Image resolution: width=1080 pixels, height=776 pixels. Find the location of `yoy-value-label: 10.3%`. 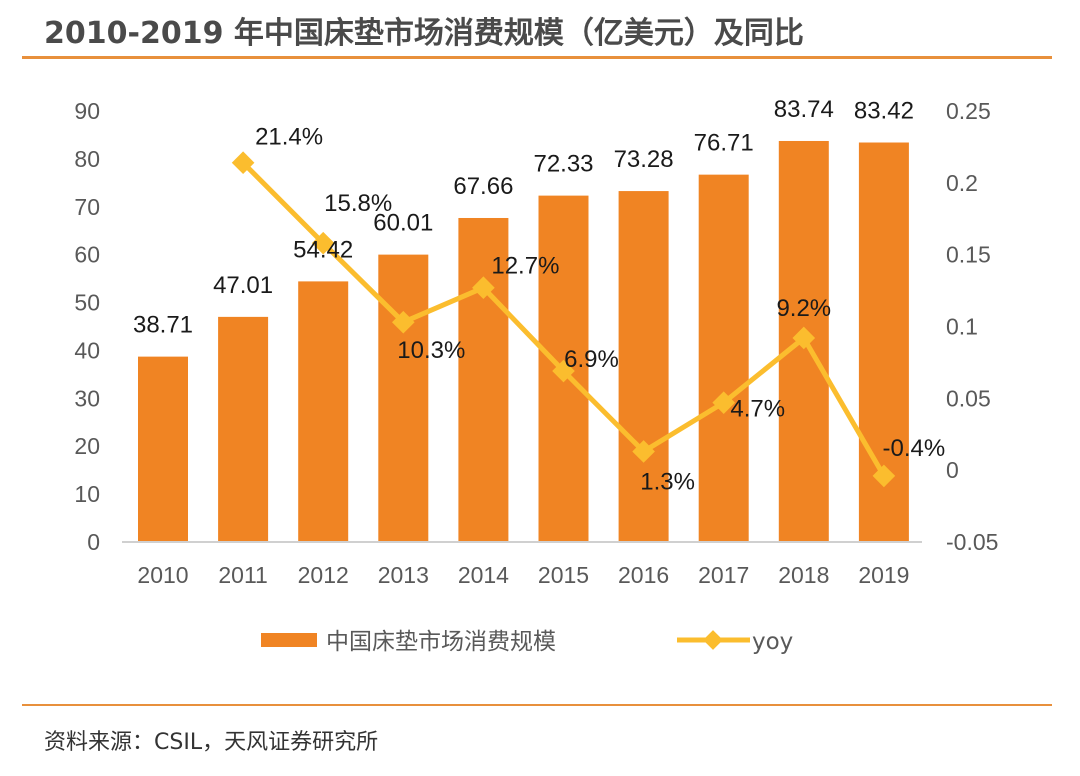

yoy-value-label: 10.3% is located at coordinates (431, 350).